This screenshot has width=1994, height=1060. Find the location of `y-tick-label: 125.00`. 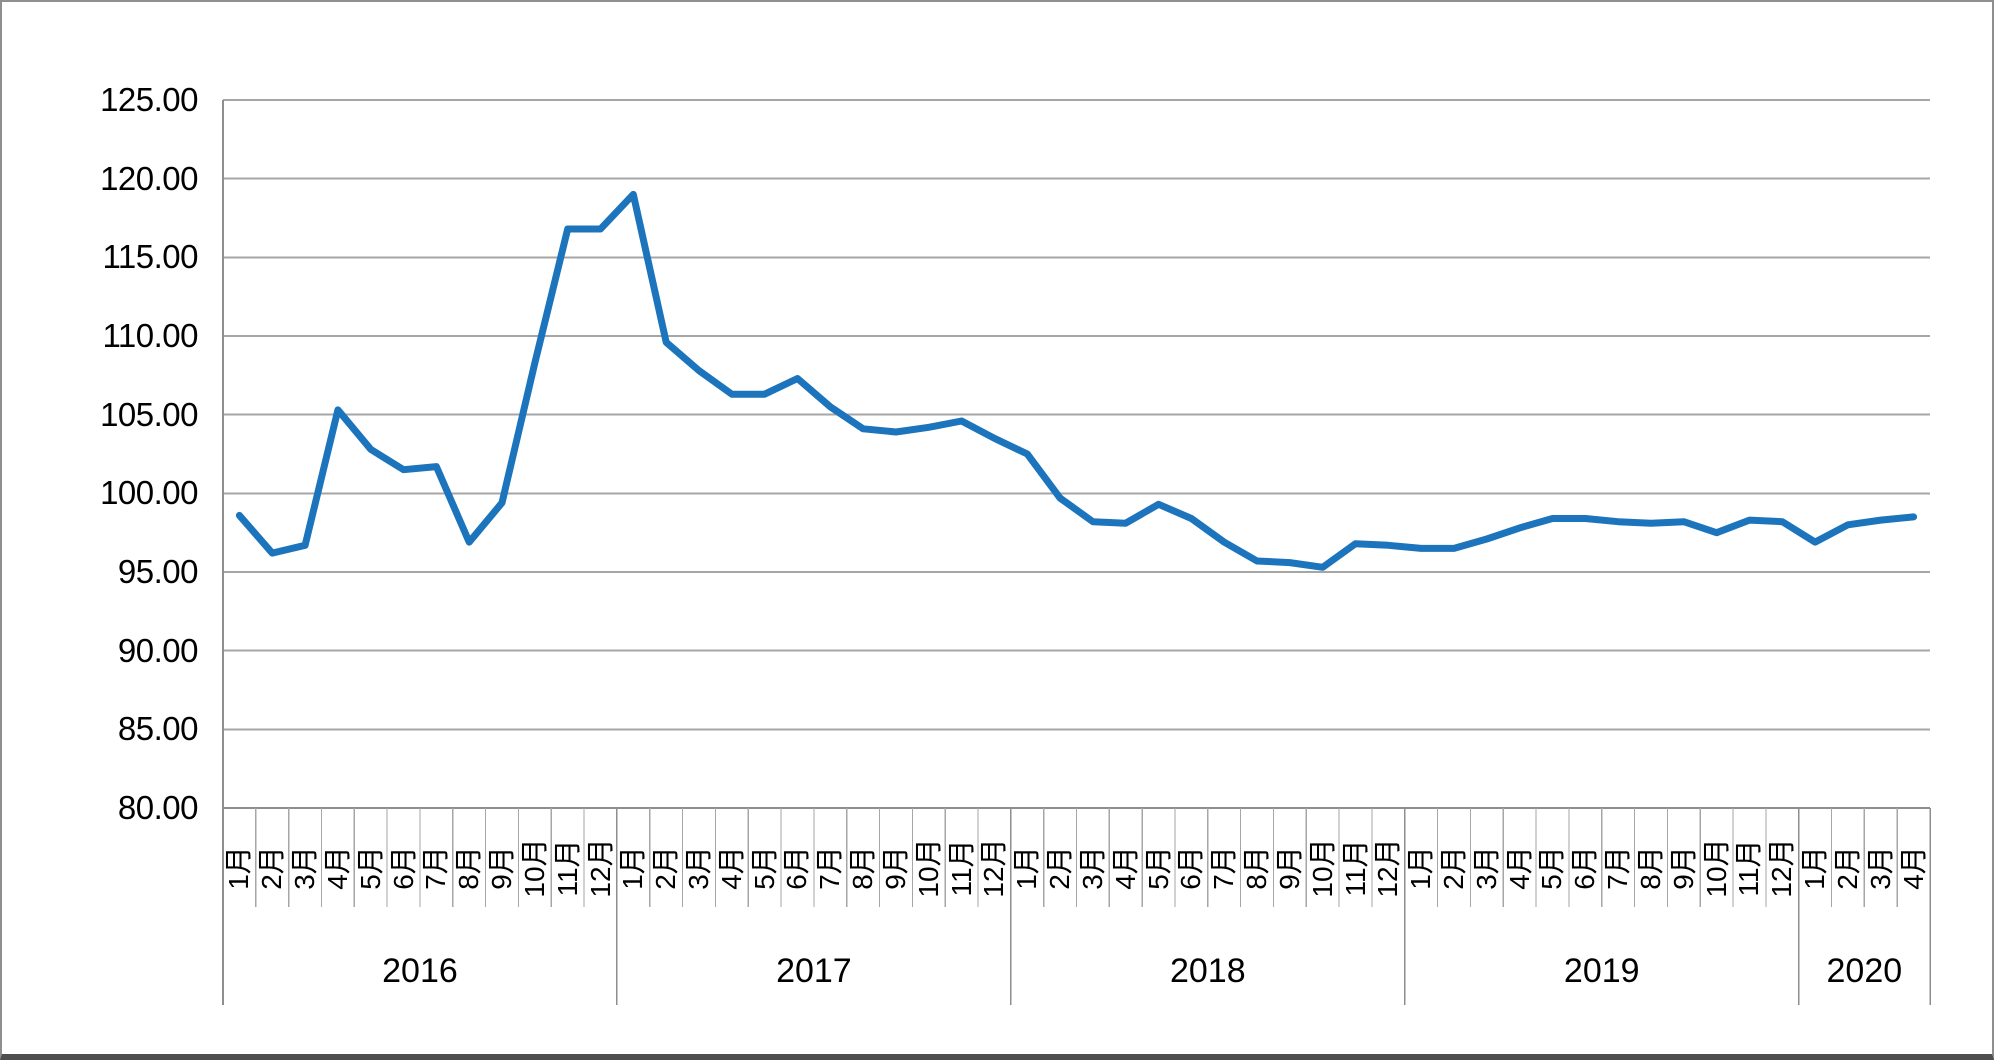

y-tick-label: 125.00 is located at coordinates (149, 99).